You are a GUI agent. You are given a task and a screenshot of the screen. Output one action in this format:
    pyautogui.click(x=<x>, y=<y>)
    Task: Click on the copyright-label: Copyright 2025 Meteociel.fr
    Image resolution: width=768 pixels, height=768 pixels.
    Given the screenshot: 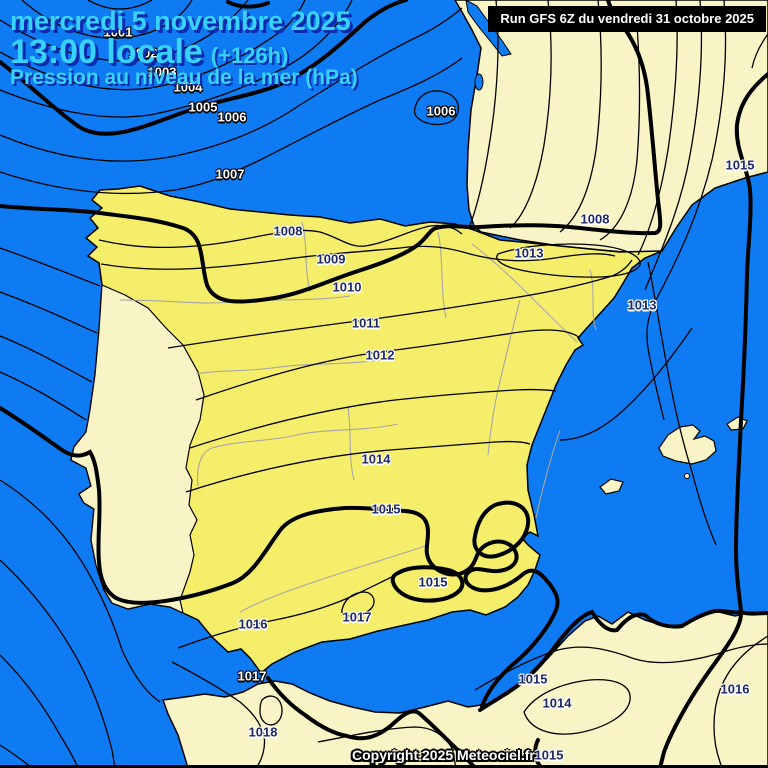 What is the action you would take?
    pyautogui.click(x=443, y=755)
    